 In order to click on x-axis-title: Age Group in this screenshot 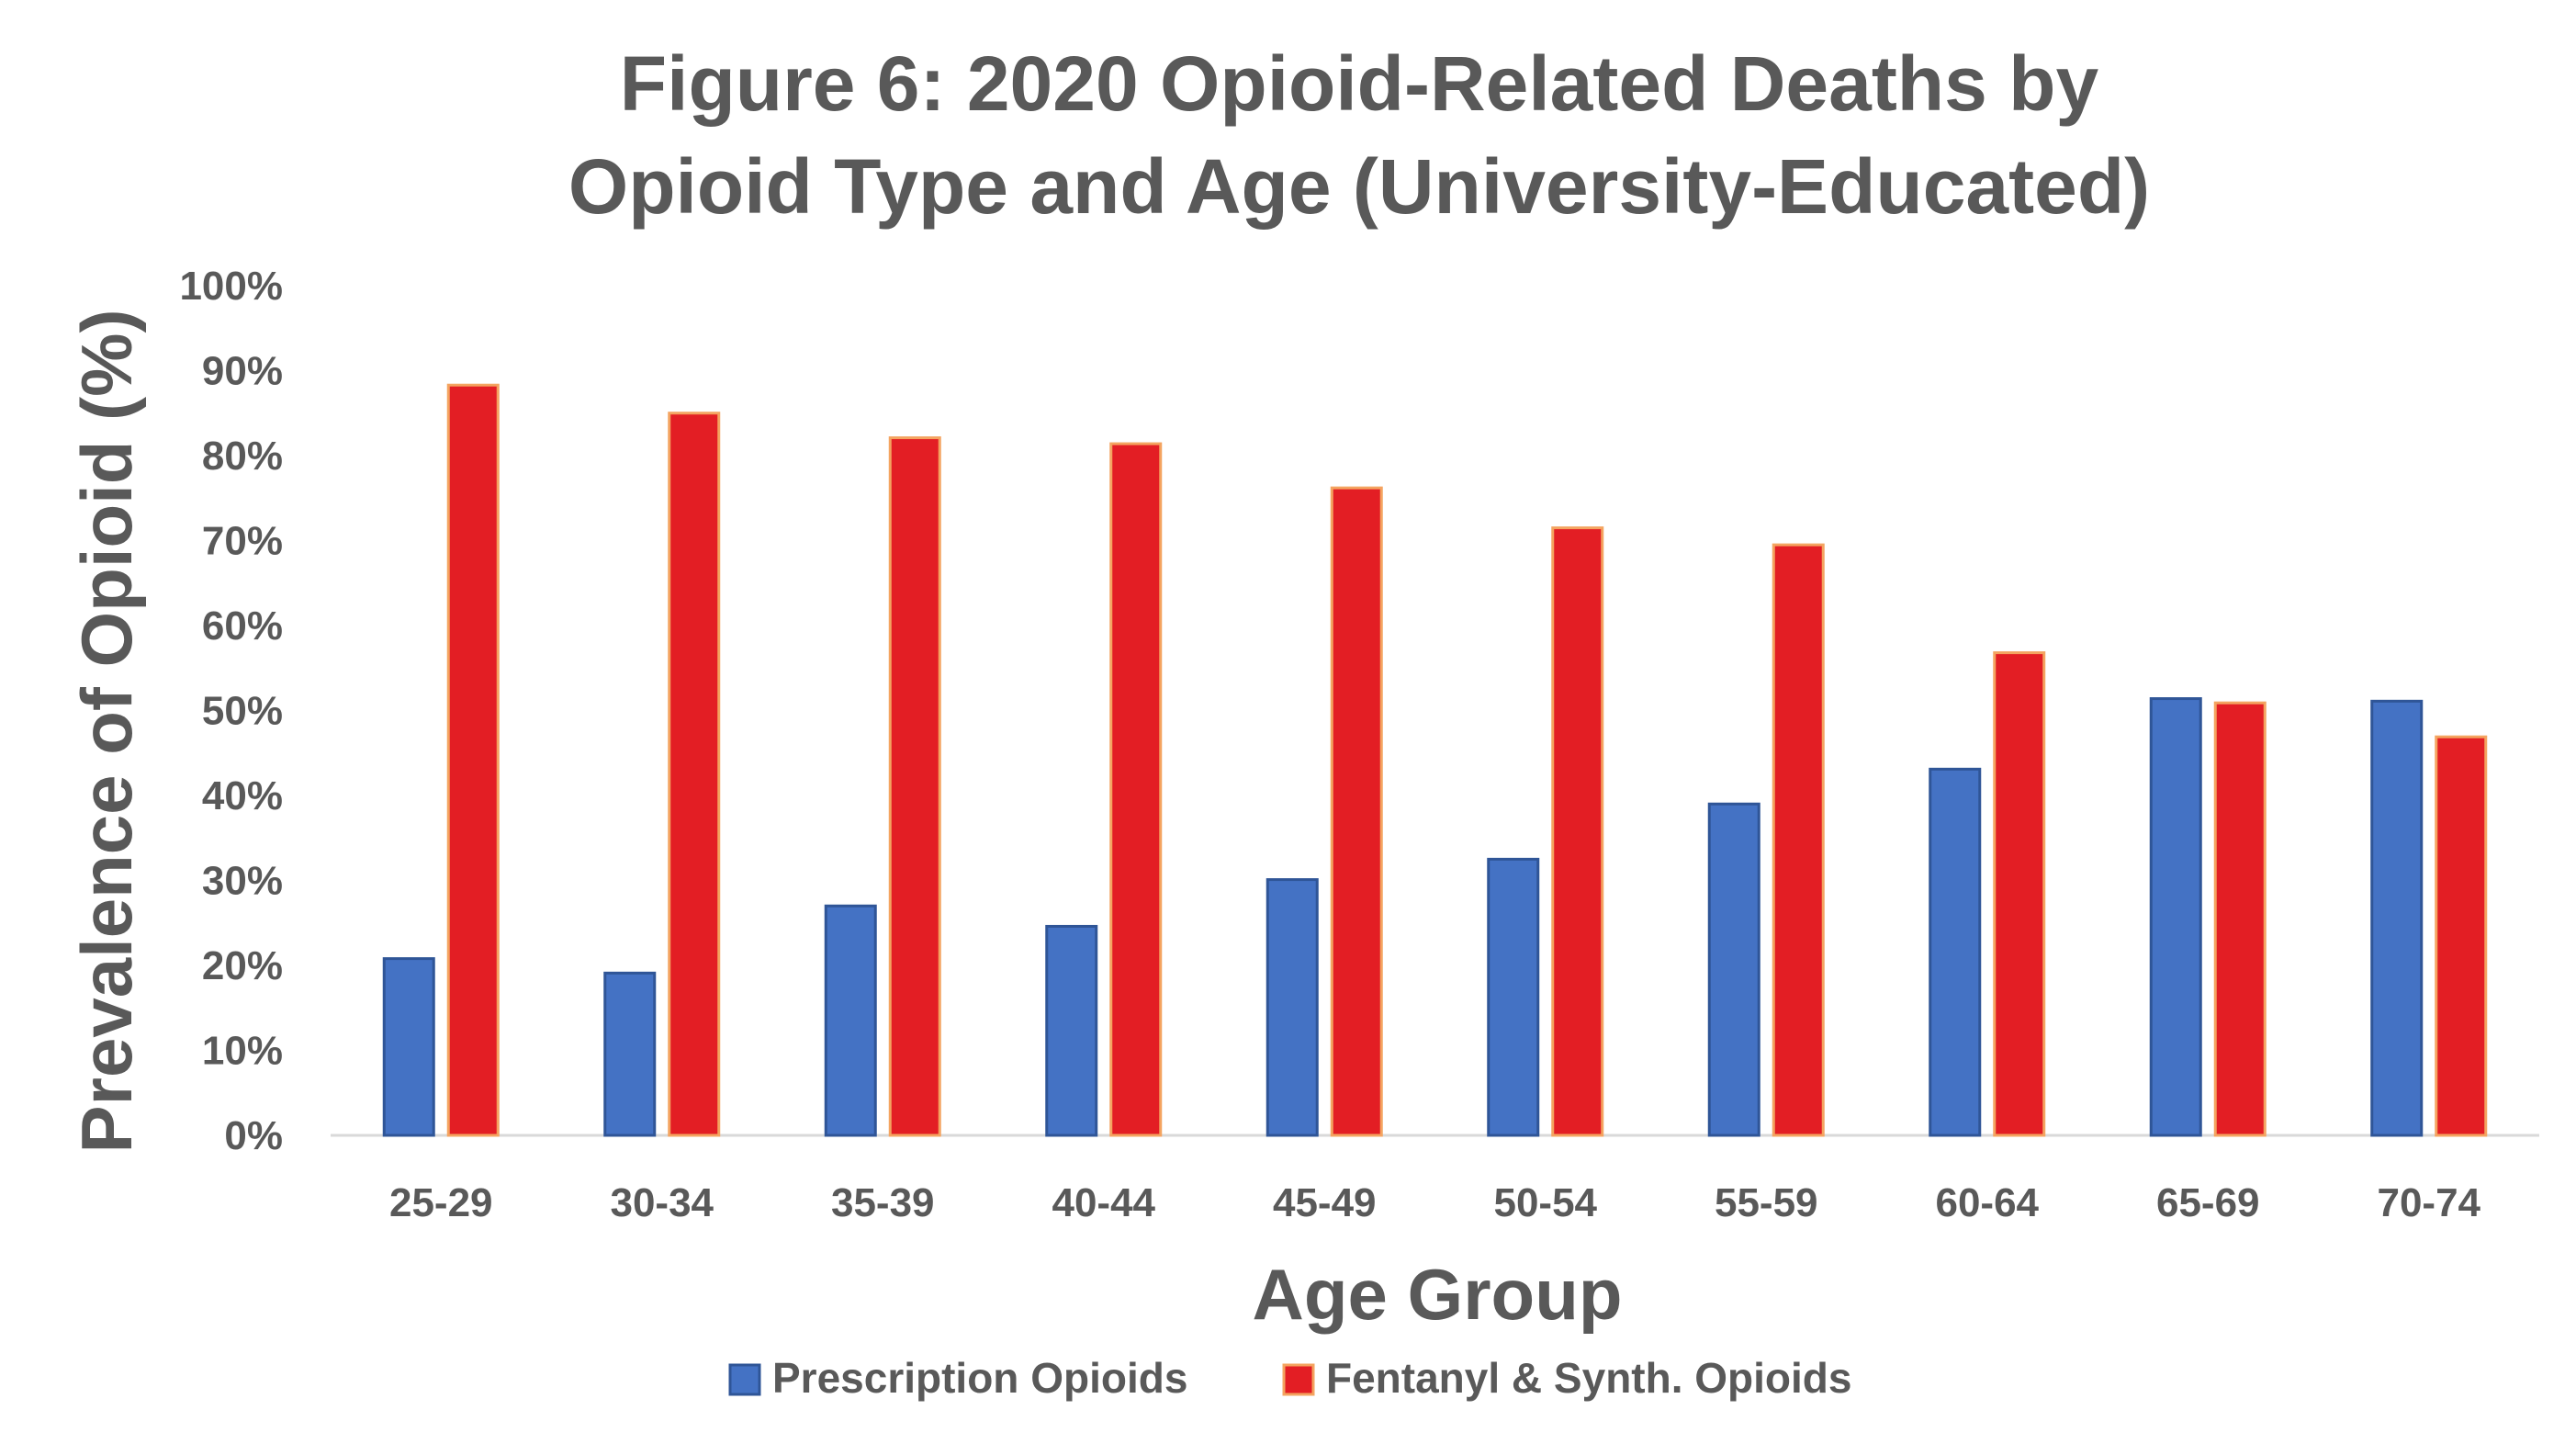, I will do `click(1438, 1294)`.